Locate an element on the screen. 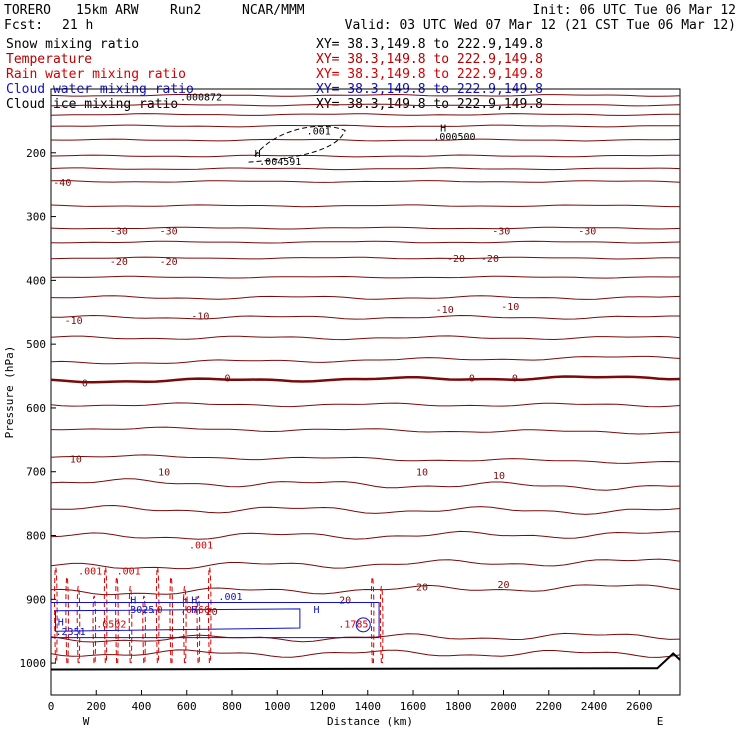 This screenshot has height=740, width=740. y-tick-label: 1000 is located at coordinates (33, 663).